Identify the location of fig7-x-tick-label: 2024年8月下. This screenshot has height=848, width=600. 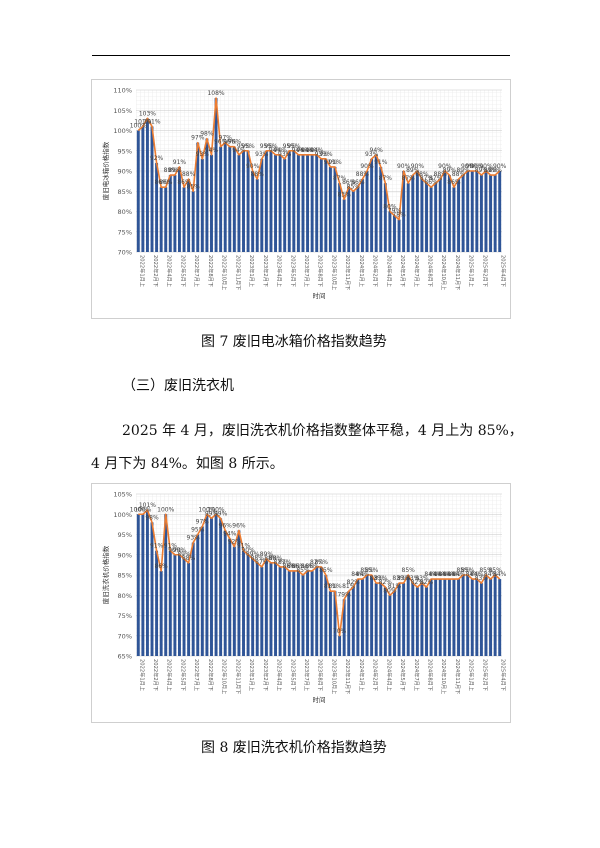
(431, 271).